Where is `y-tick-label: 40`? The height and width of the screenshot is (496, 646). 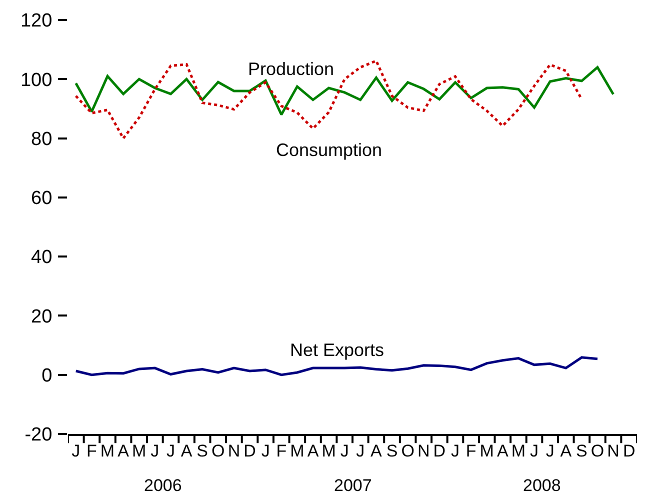 y-tick-label: 40 is located at coordinates (41, 257).